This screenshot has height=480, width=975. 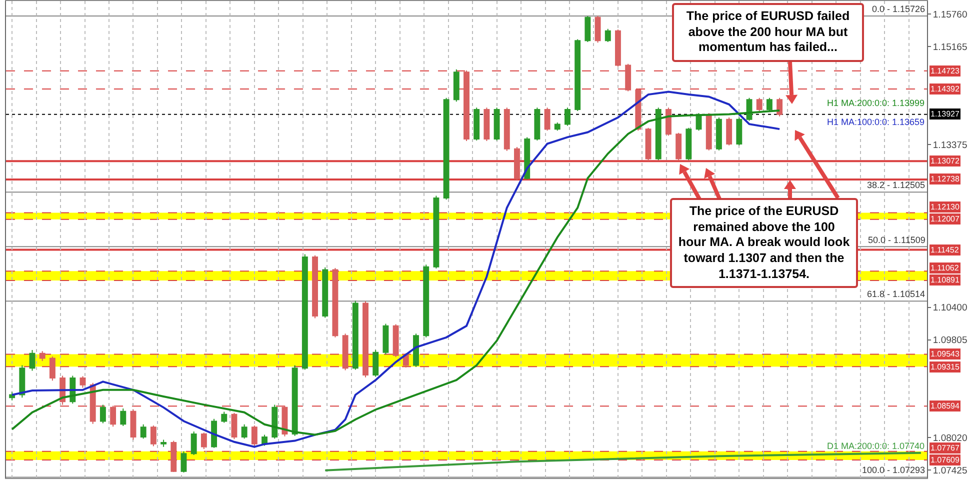 What do you see at coordinates (945, 114) in the screenshot?
I see `ref-line-label: 1.13927` at bounding box center [945, 114].